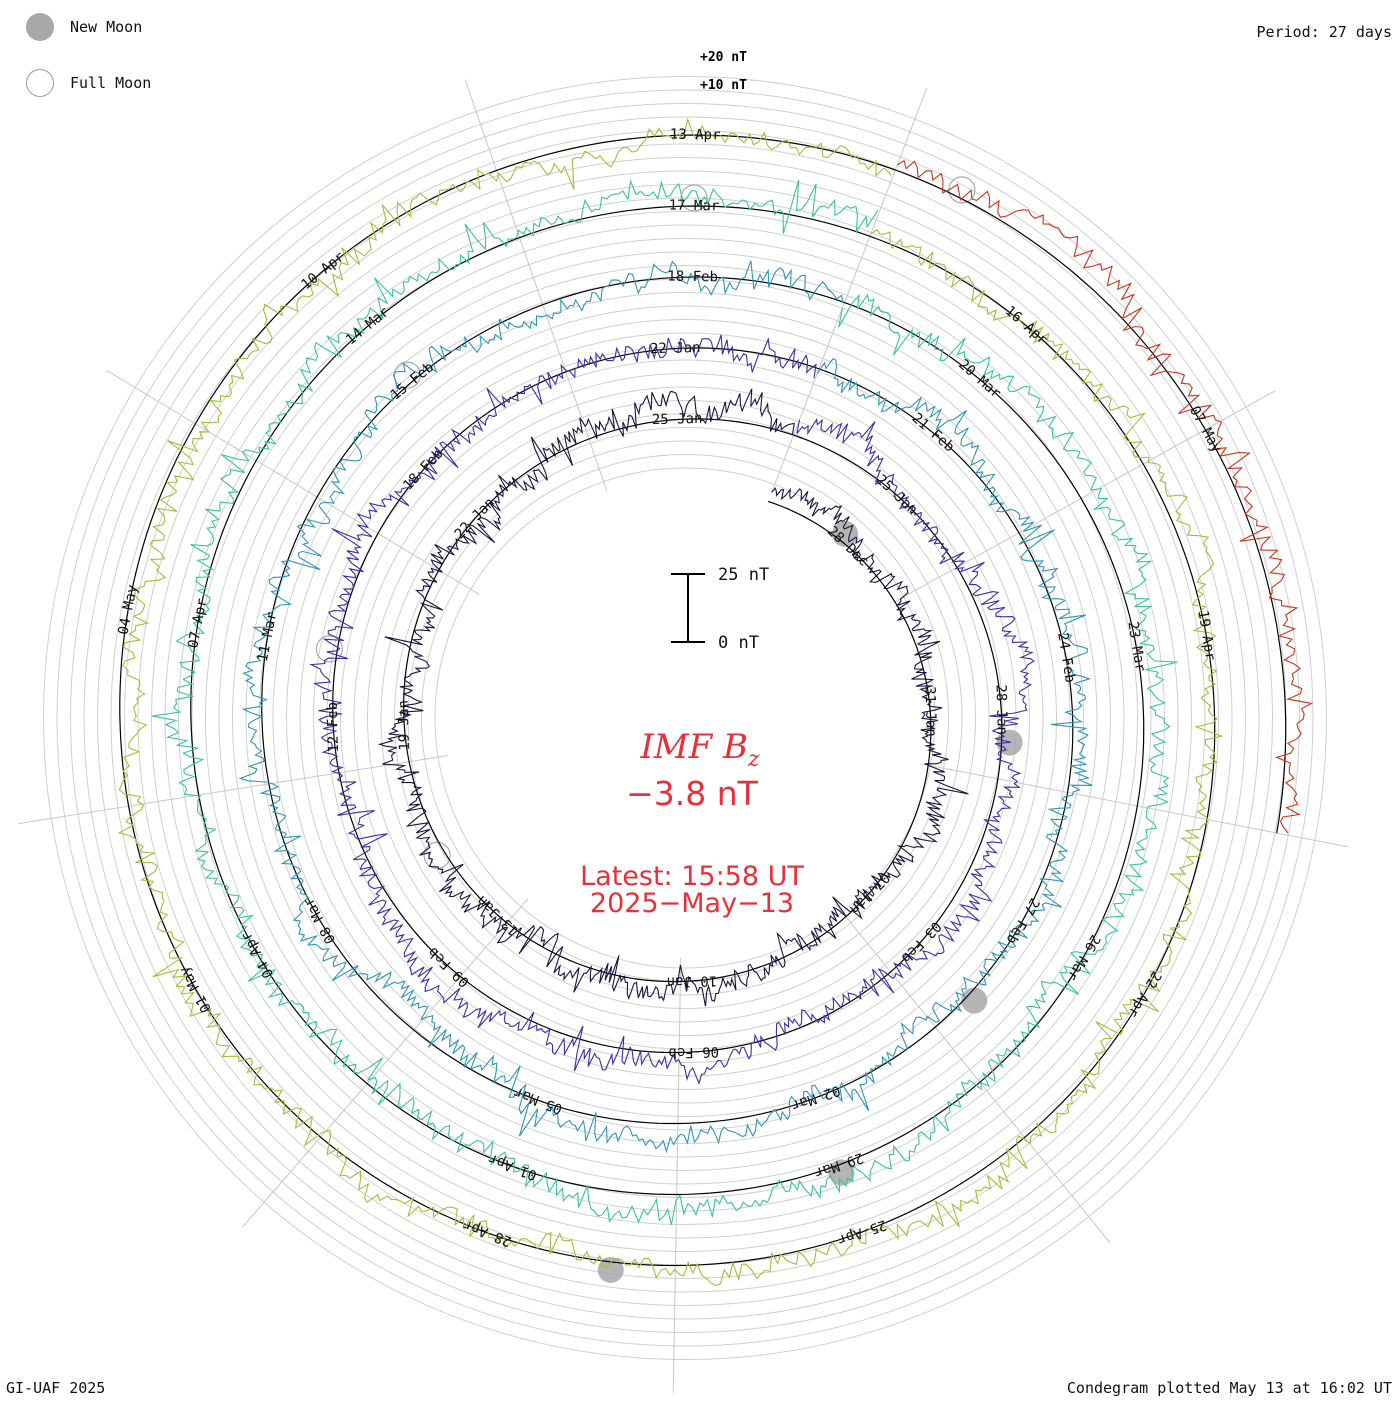 Image resolution: width=1400 pixels, height=1404 pixels. I want to click on date-tick-label: 17-Mar, so click(694, 206).